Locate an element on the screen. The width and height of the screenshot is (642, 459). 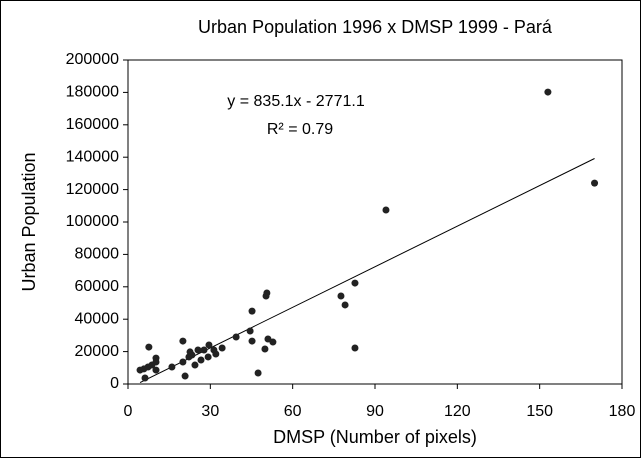
y-tick-label: 120000 is located at coordinates (92, 189).